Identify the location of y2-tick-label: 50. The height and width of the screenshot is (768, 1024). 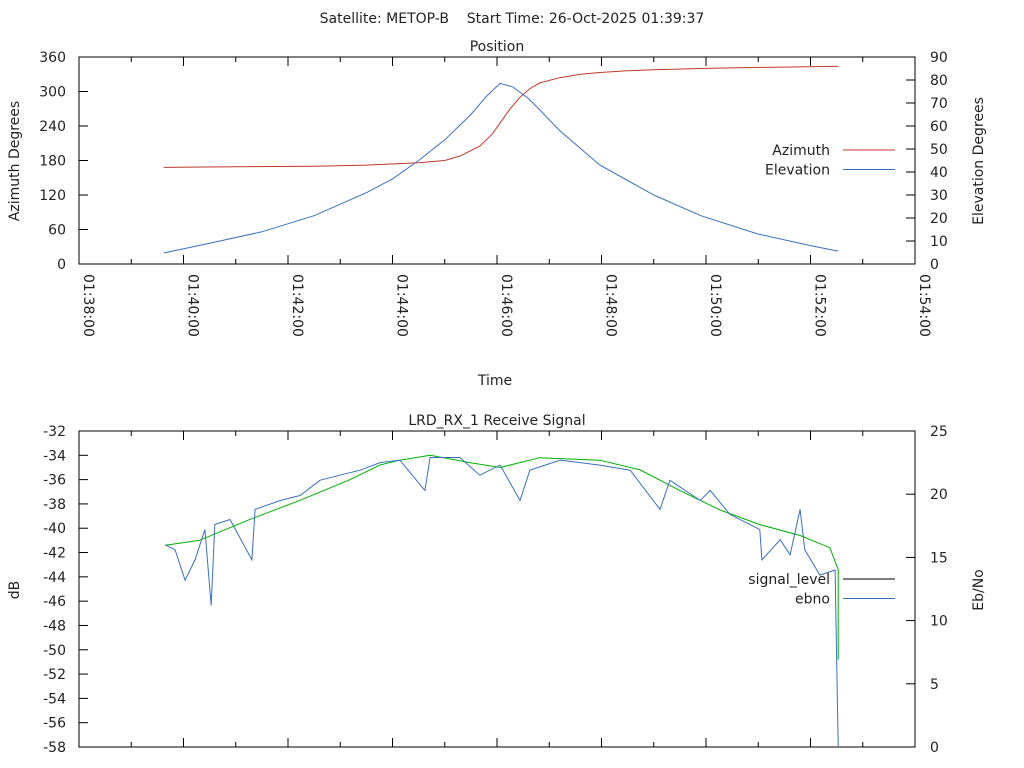
(939, 150).